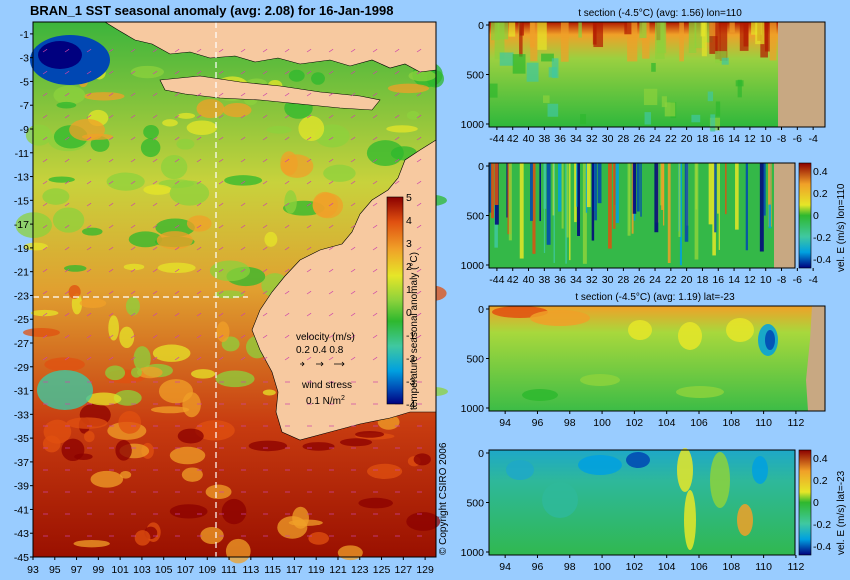  What do you see at coordinates (820, 194) in the screenshot?
I see `vel-colorbar-tick-label: 0.2` at bounding box center [820, 194].